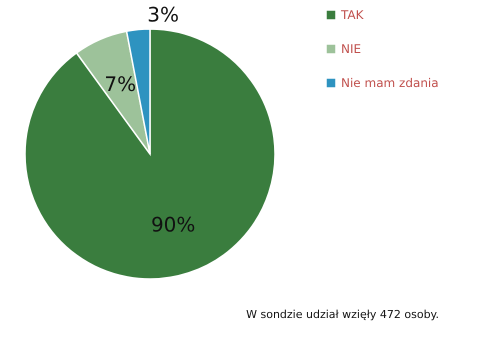 The image size is (480, 361). I want to click on data-label: 3%, so click(163, 14).